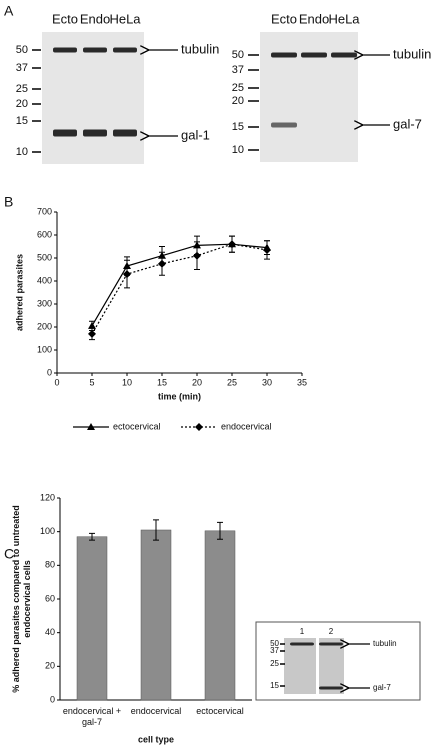 This screenshot has height=750, width=433. What do you see at coordinates (56, 382) in the screenshot?
I see `x-tick-label: 0` at bounding box center [56, 382].